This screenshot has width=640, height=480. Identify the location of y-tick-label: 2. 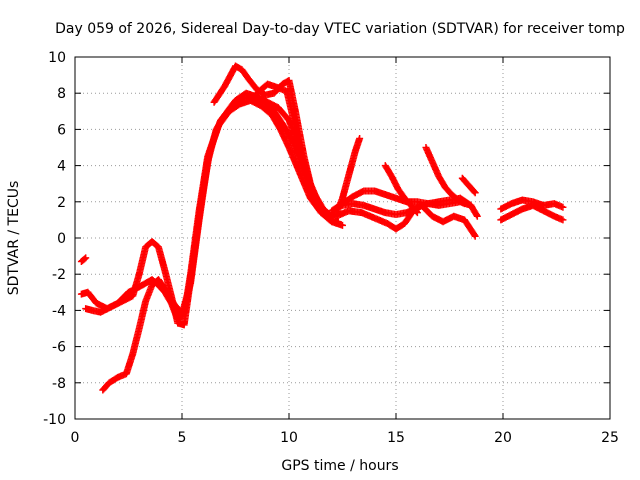
(61, 203).